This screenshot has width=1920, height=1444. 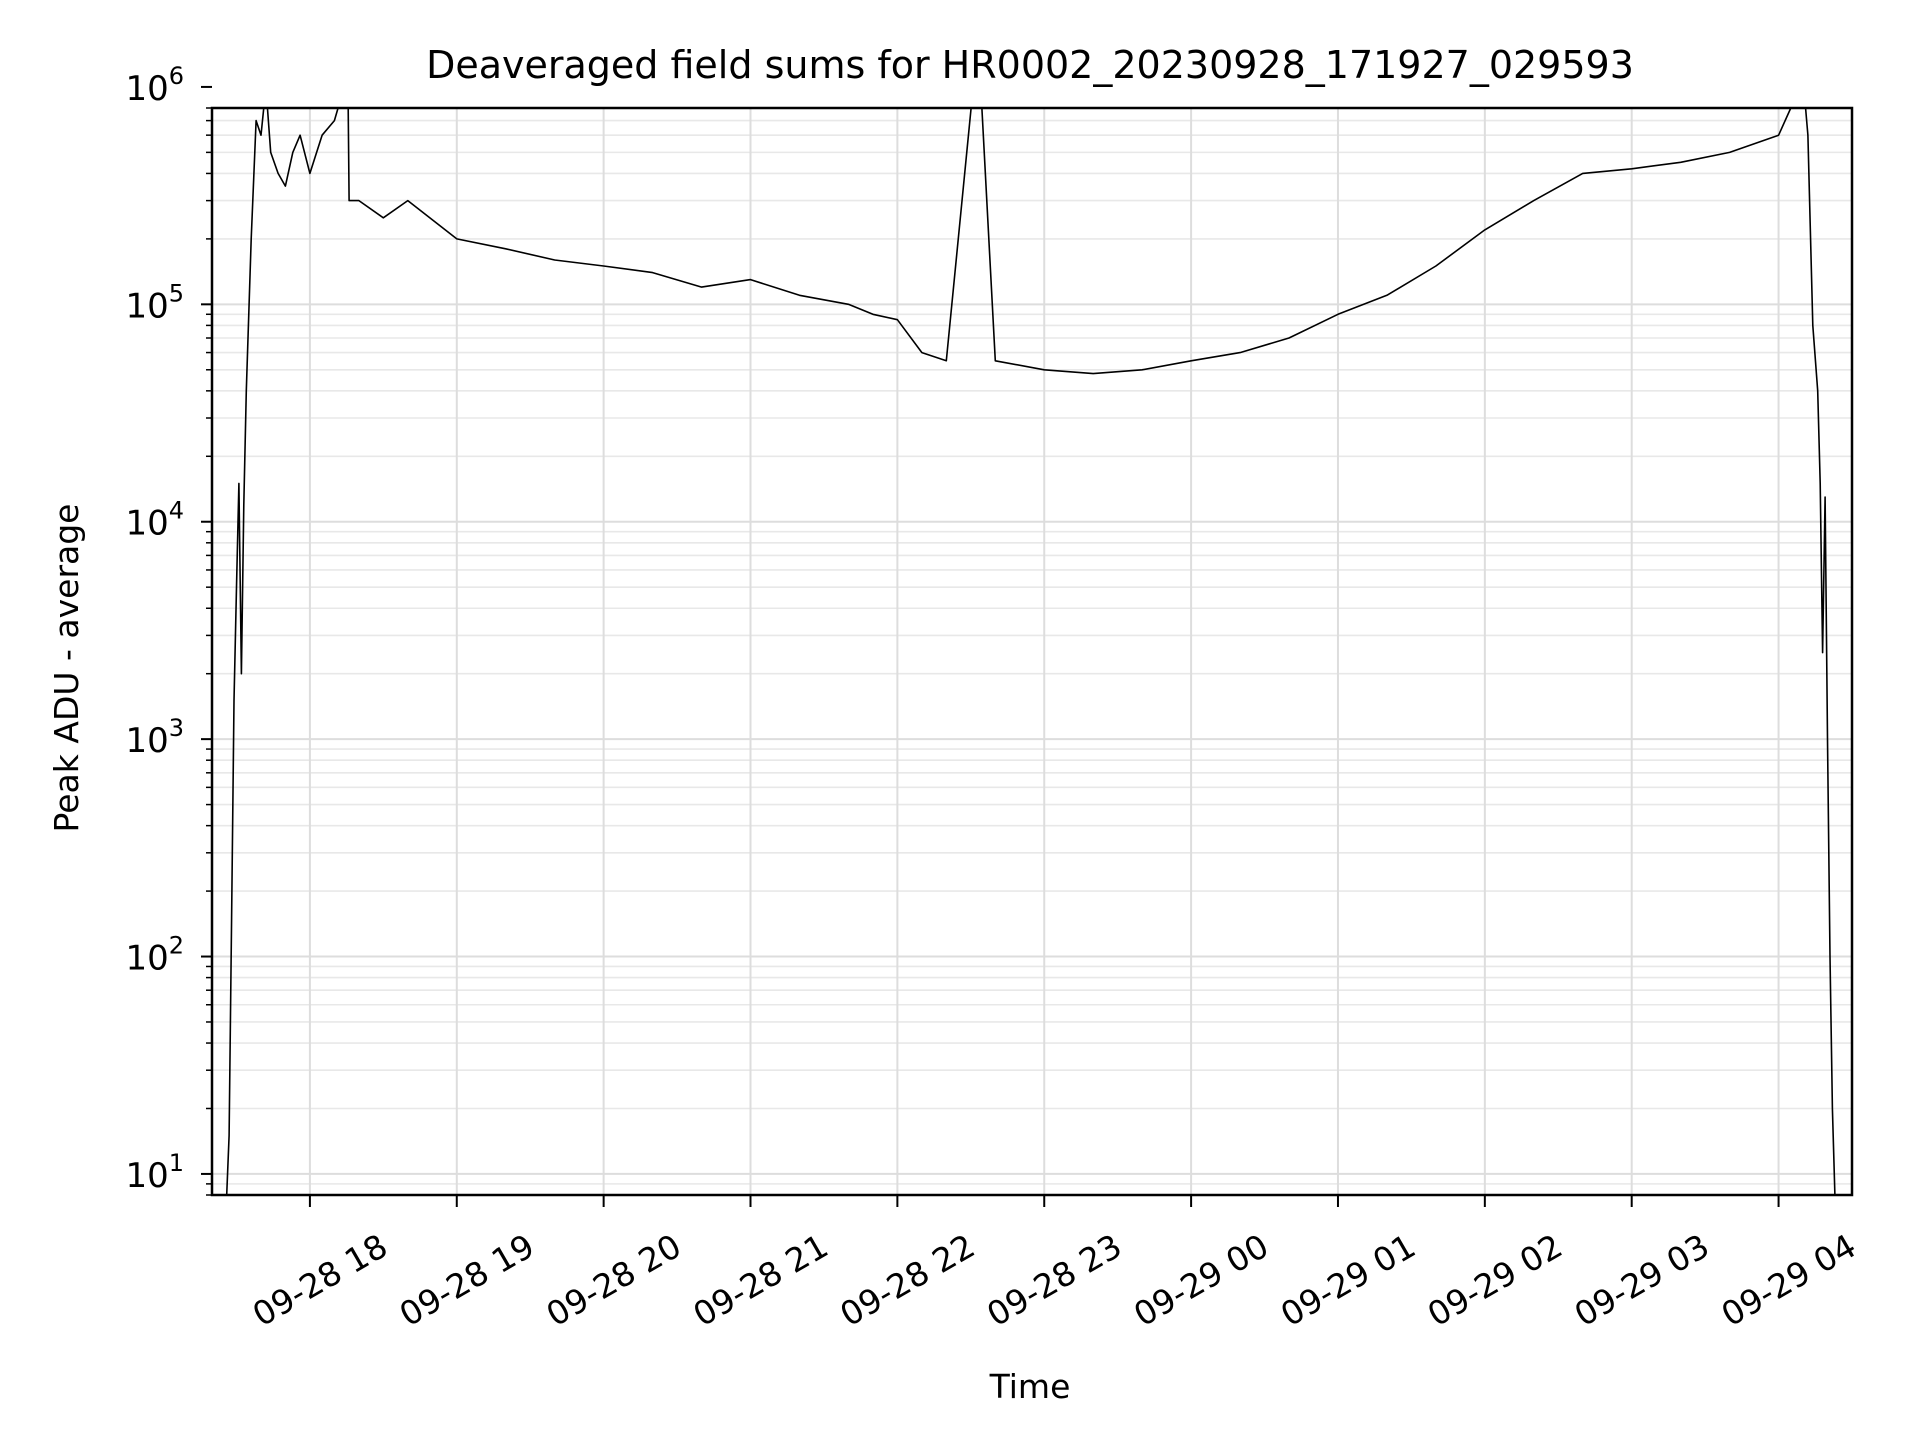 I want to click on y-tick-label-exponent: 4, so click(x=176, y=511).